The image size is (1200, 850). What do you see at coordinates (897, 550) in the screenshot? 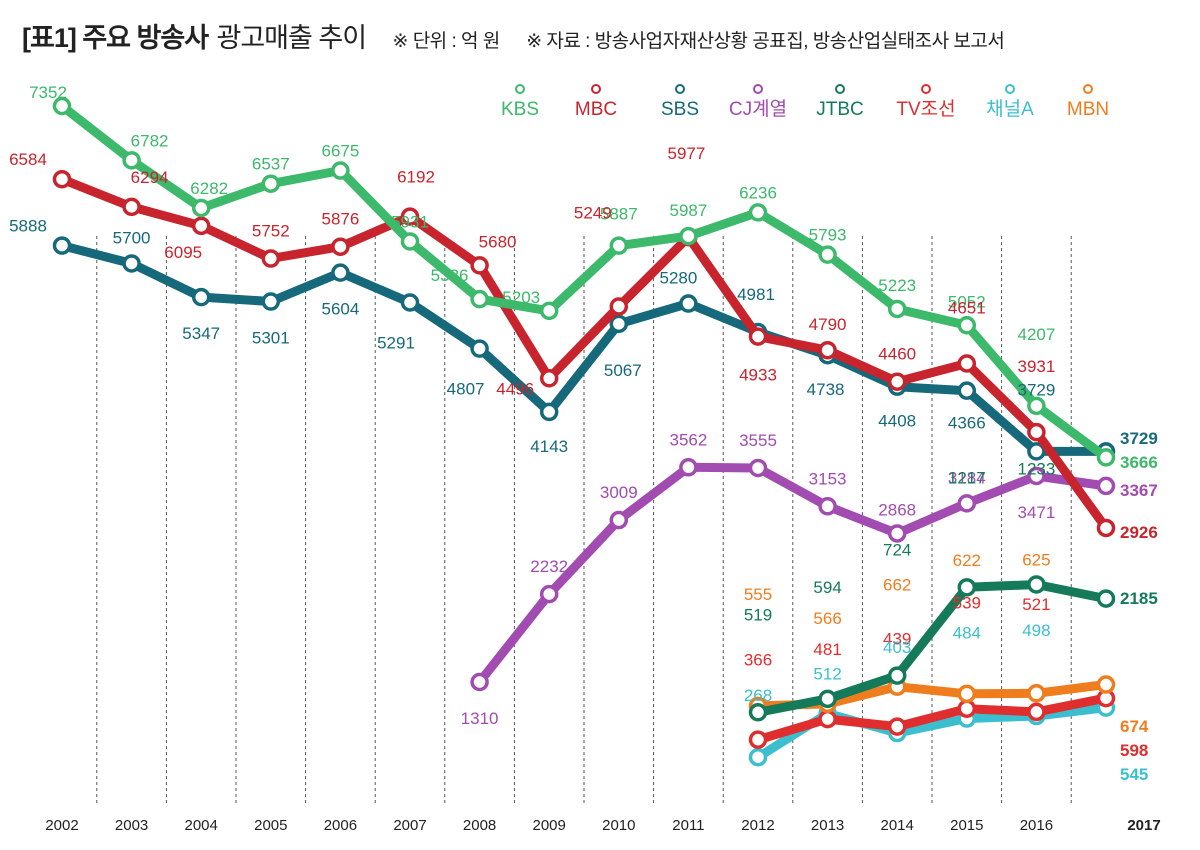
I see `data-label: 724` at bounding box center [897, 550].